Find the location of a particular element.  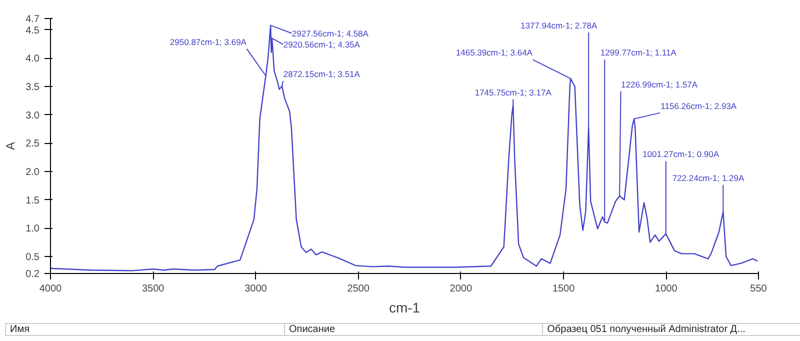

x-tick-label: 2000 is located at coordinates (461, 289).